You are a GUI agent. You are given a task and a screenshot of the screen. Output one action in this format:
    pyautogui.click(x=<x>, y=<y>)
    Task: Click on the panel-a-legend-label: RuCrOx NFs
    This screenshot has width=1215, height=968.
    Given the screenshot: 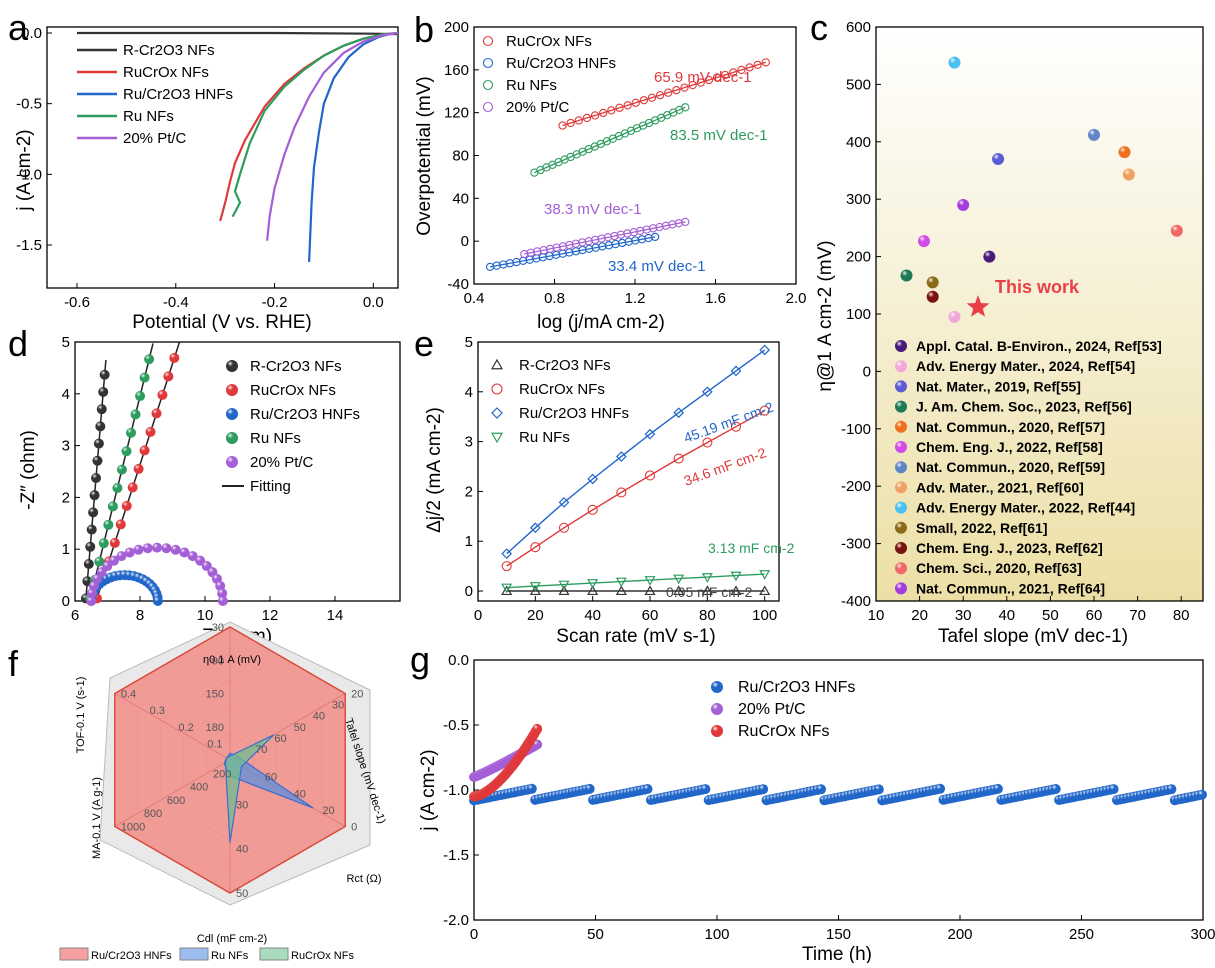 What is the action you would take?
    pyautogui.click(x=166, y=72)
    